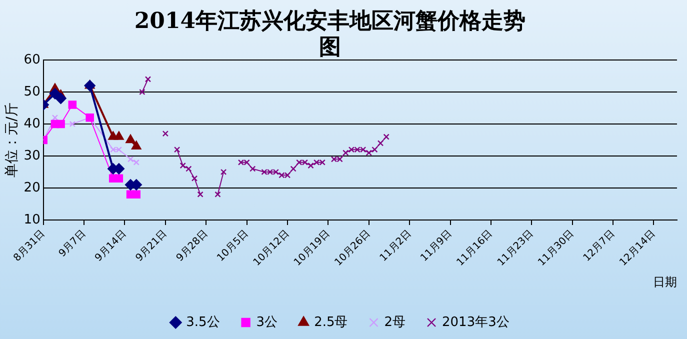  What do you see at coordinates (638, 248) in the screenshot?
I see `x-tick-label: 12月14日` at bounding box center [638, 248].